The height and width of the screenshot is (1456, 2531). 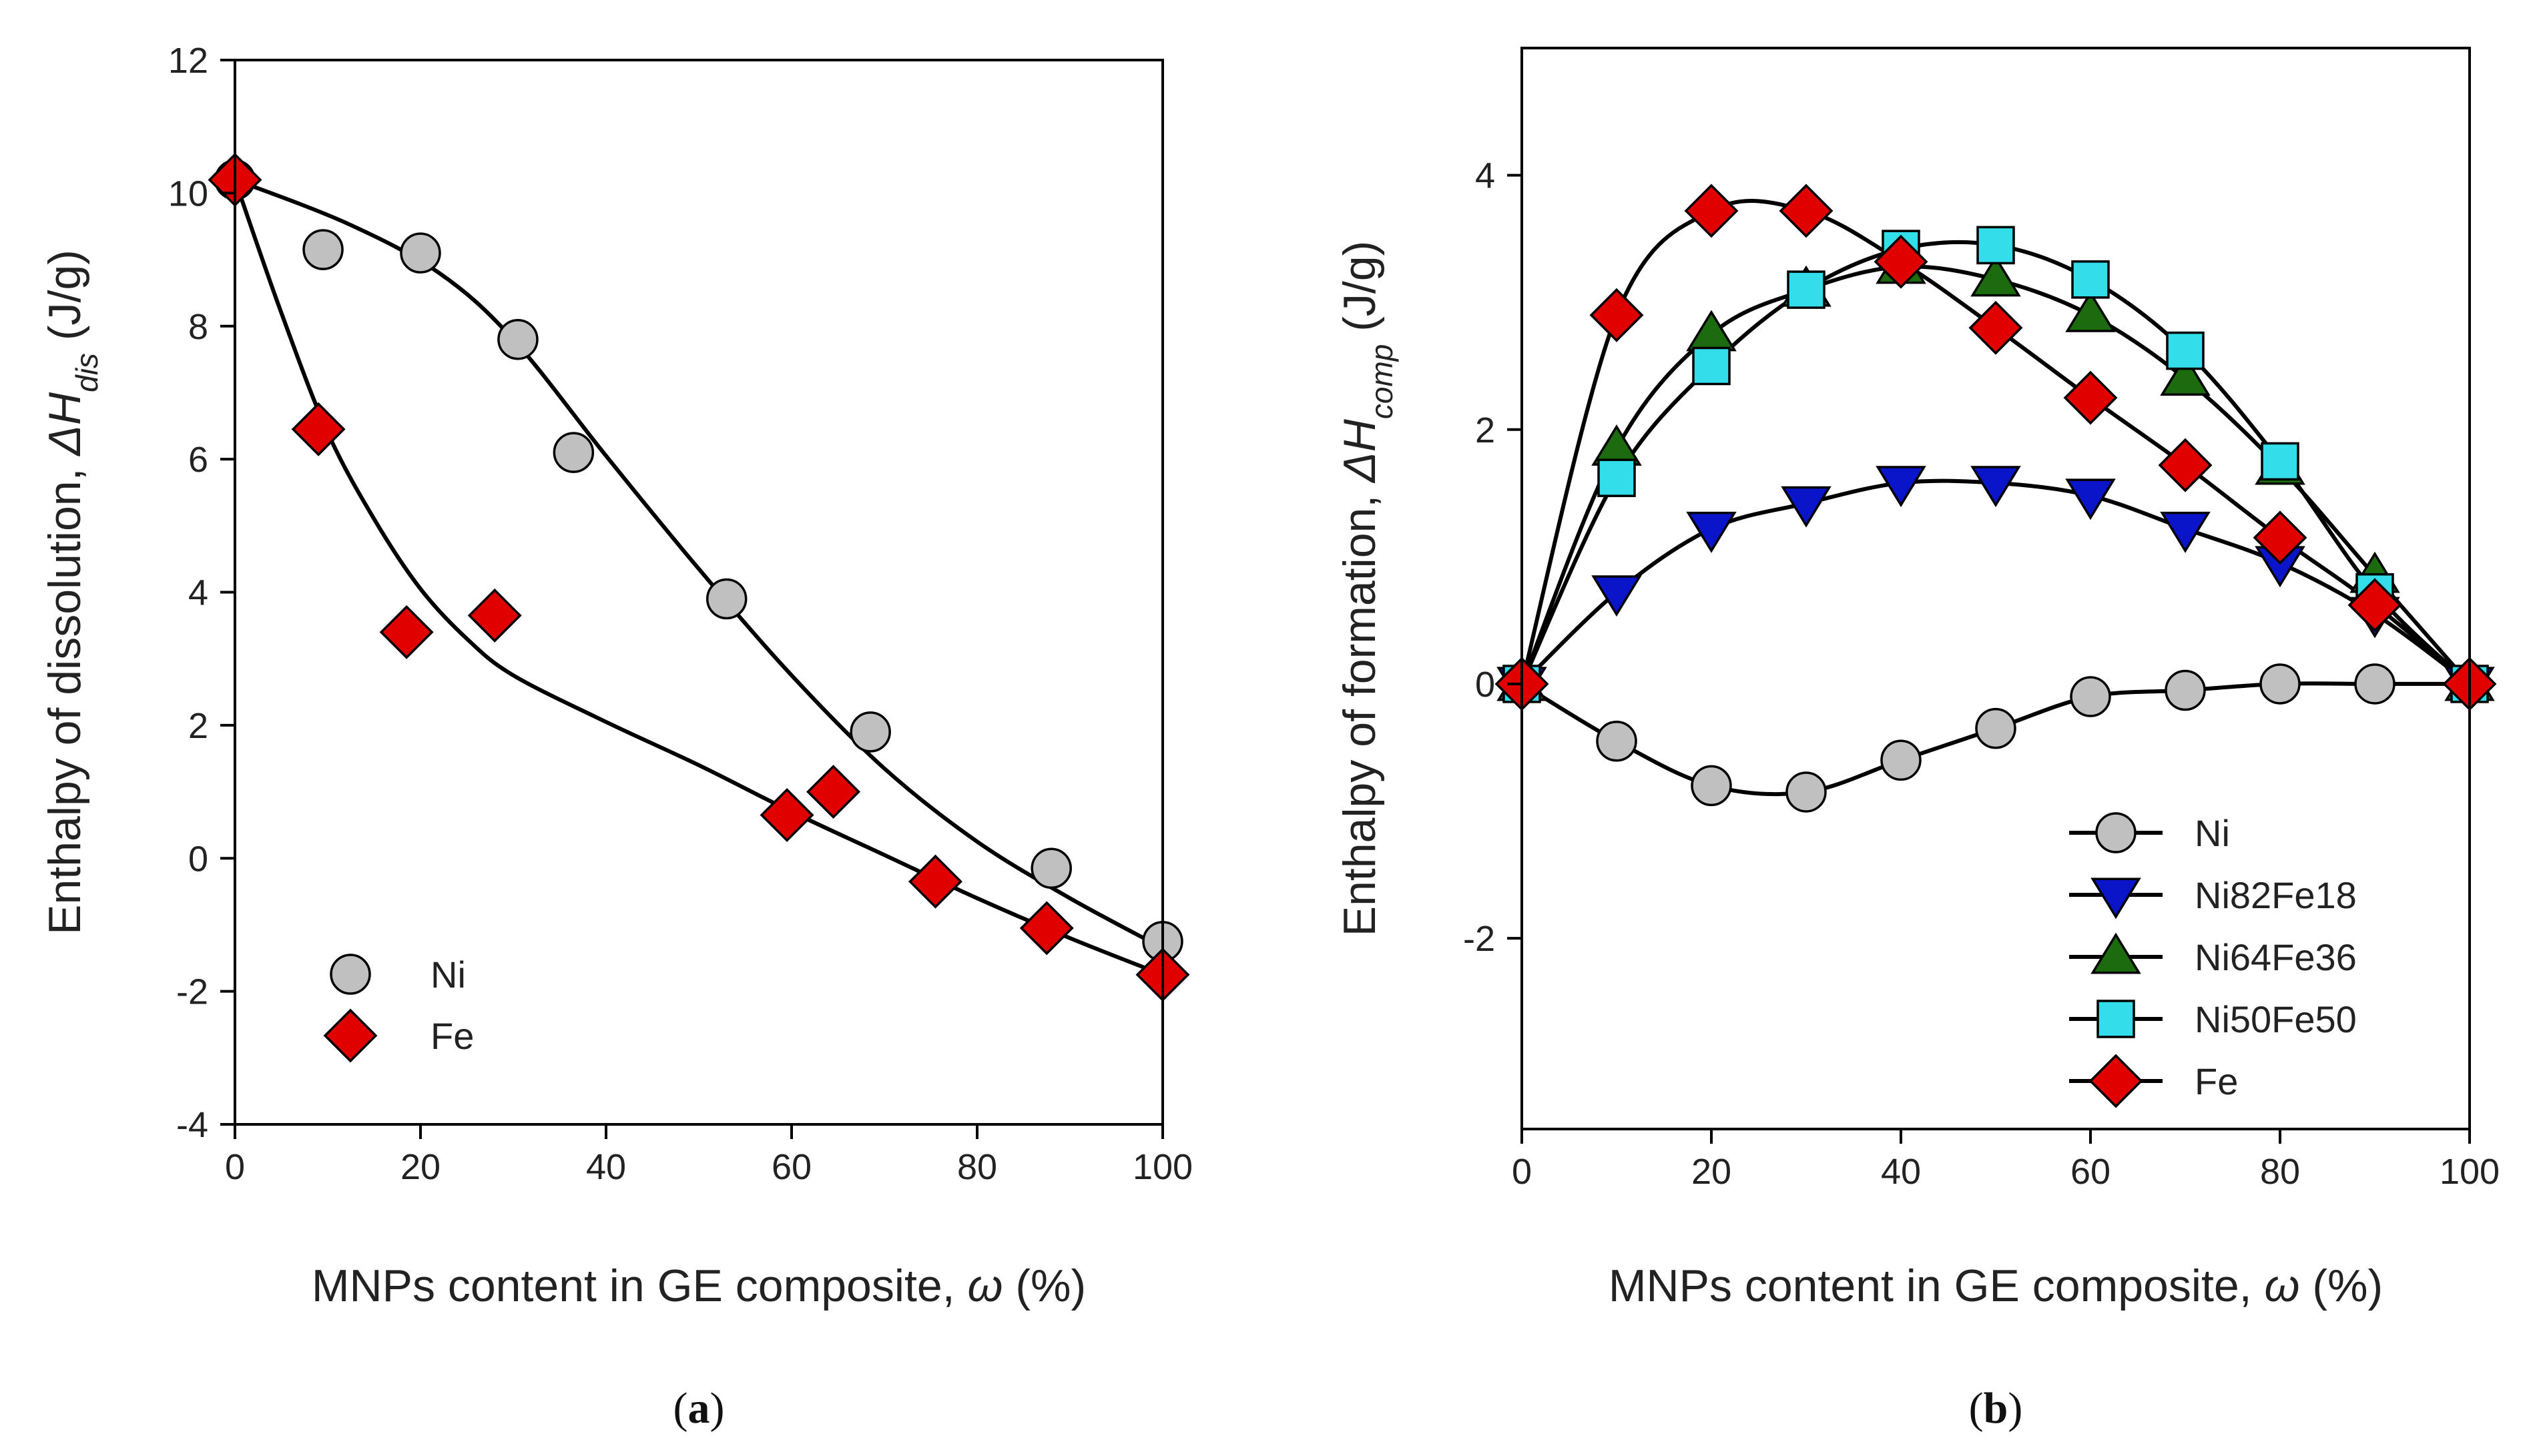 I want to click on y-axis-label-b: Enthalpy of formation, ΔHcomp (J/g), so click(x=1366, y=589).